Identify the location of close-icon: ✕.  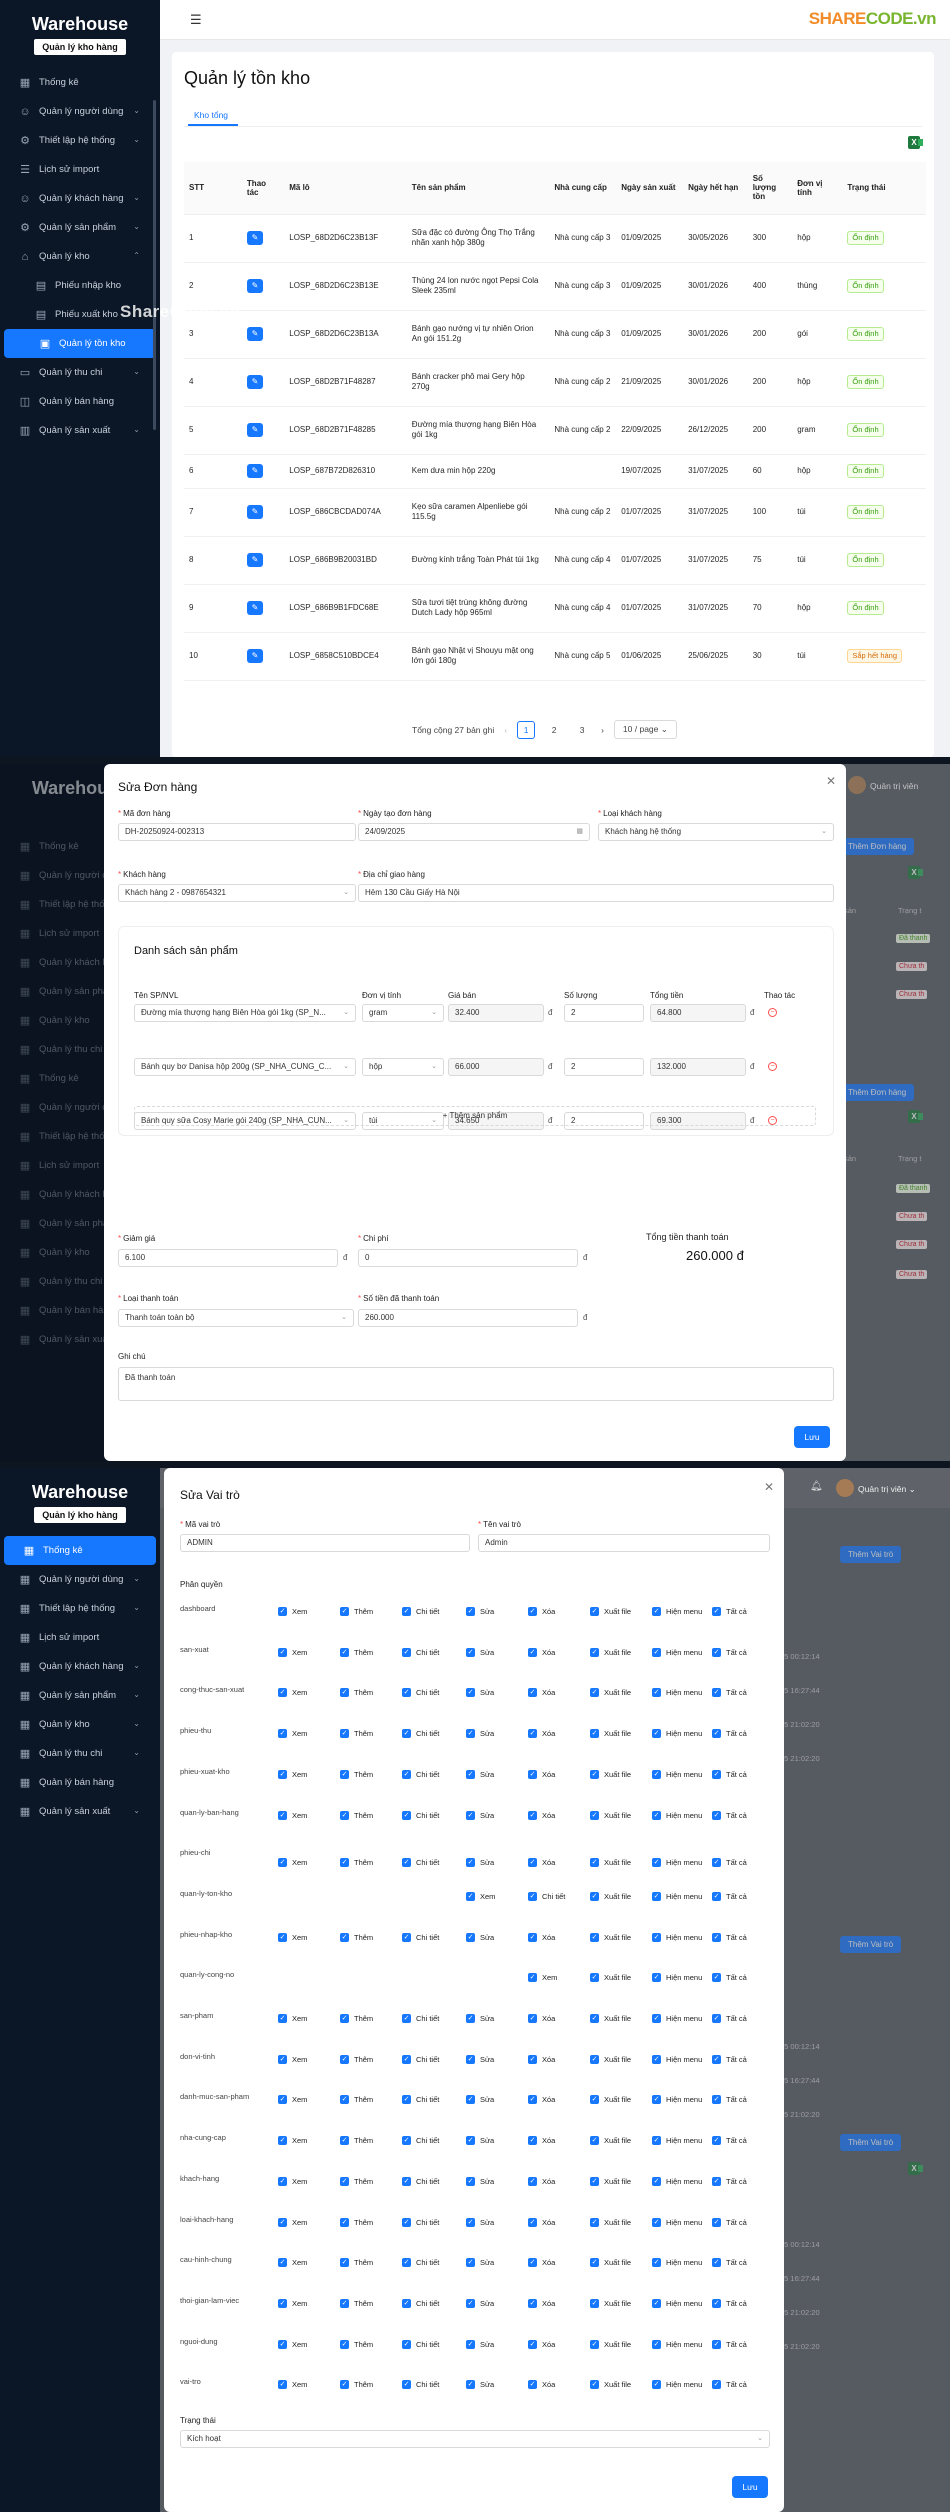
(830, 781).